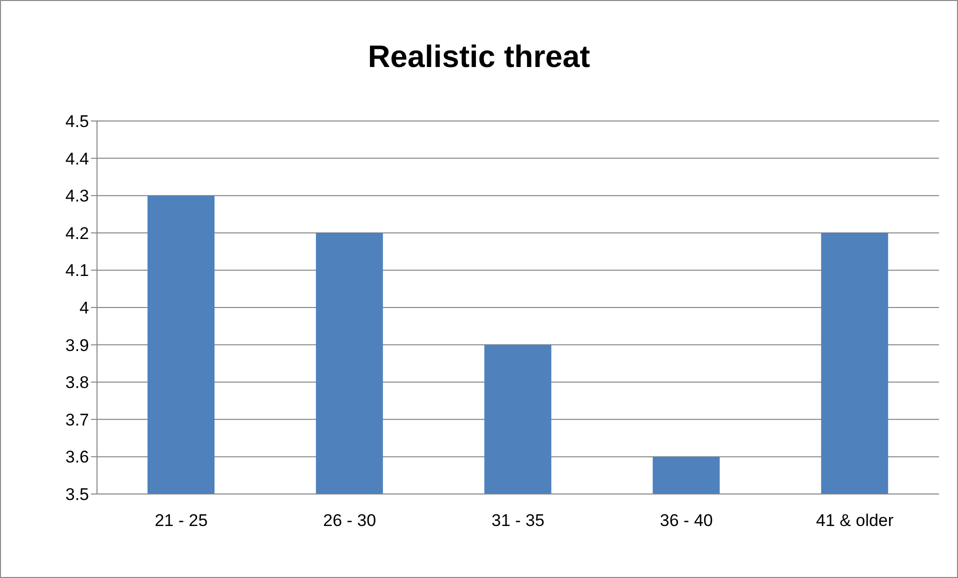 The height and width of the screenshot is (578, 958). I want to click on x-tick-label: 26 - 30, so click(349, 520).